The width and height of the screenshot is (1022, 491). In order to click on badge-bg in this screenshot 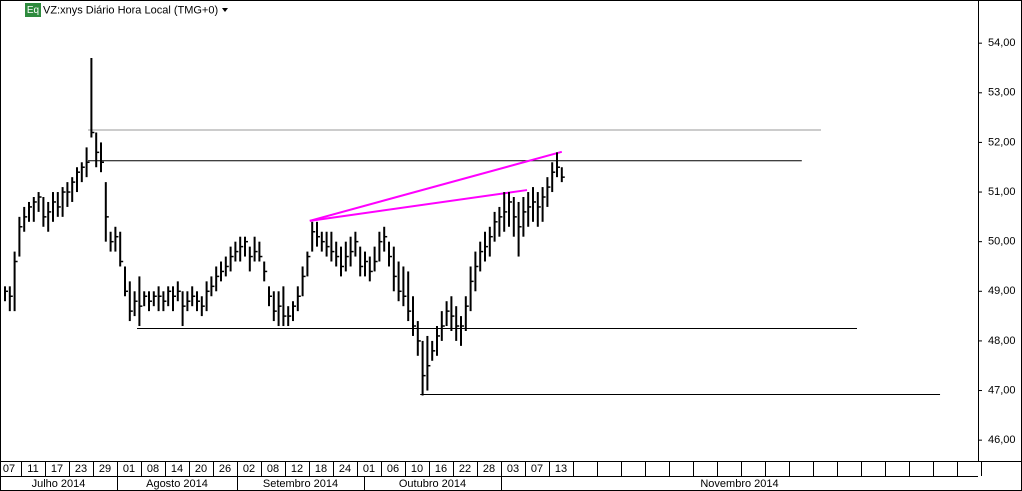, I will do `click(33, 10)`.